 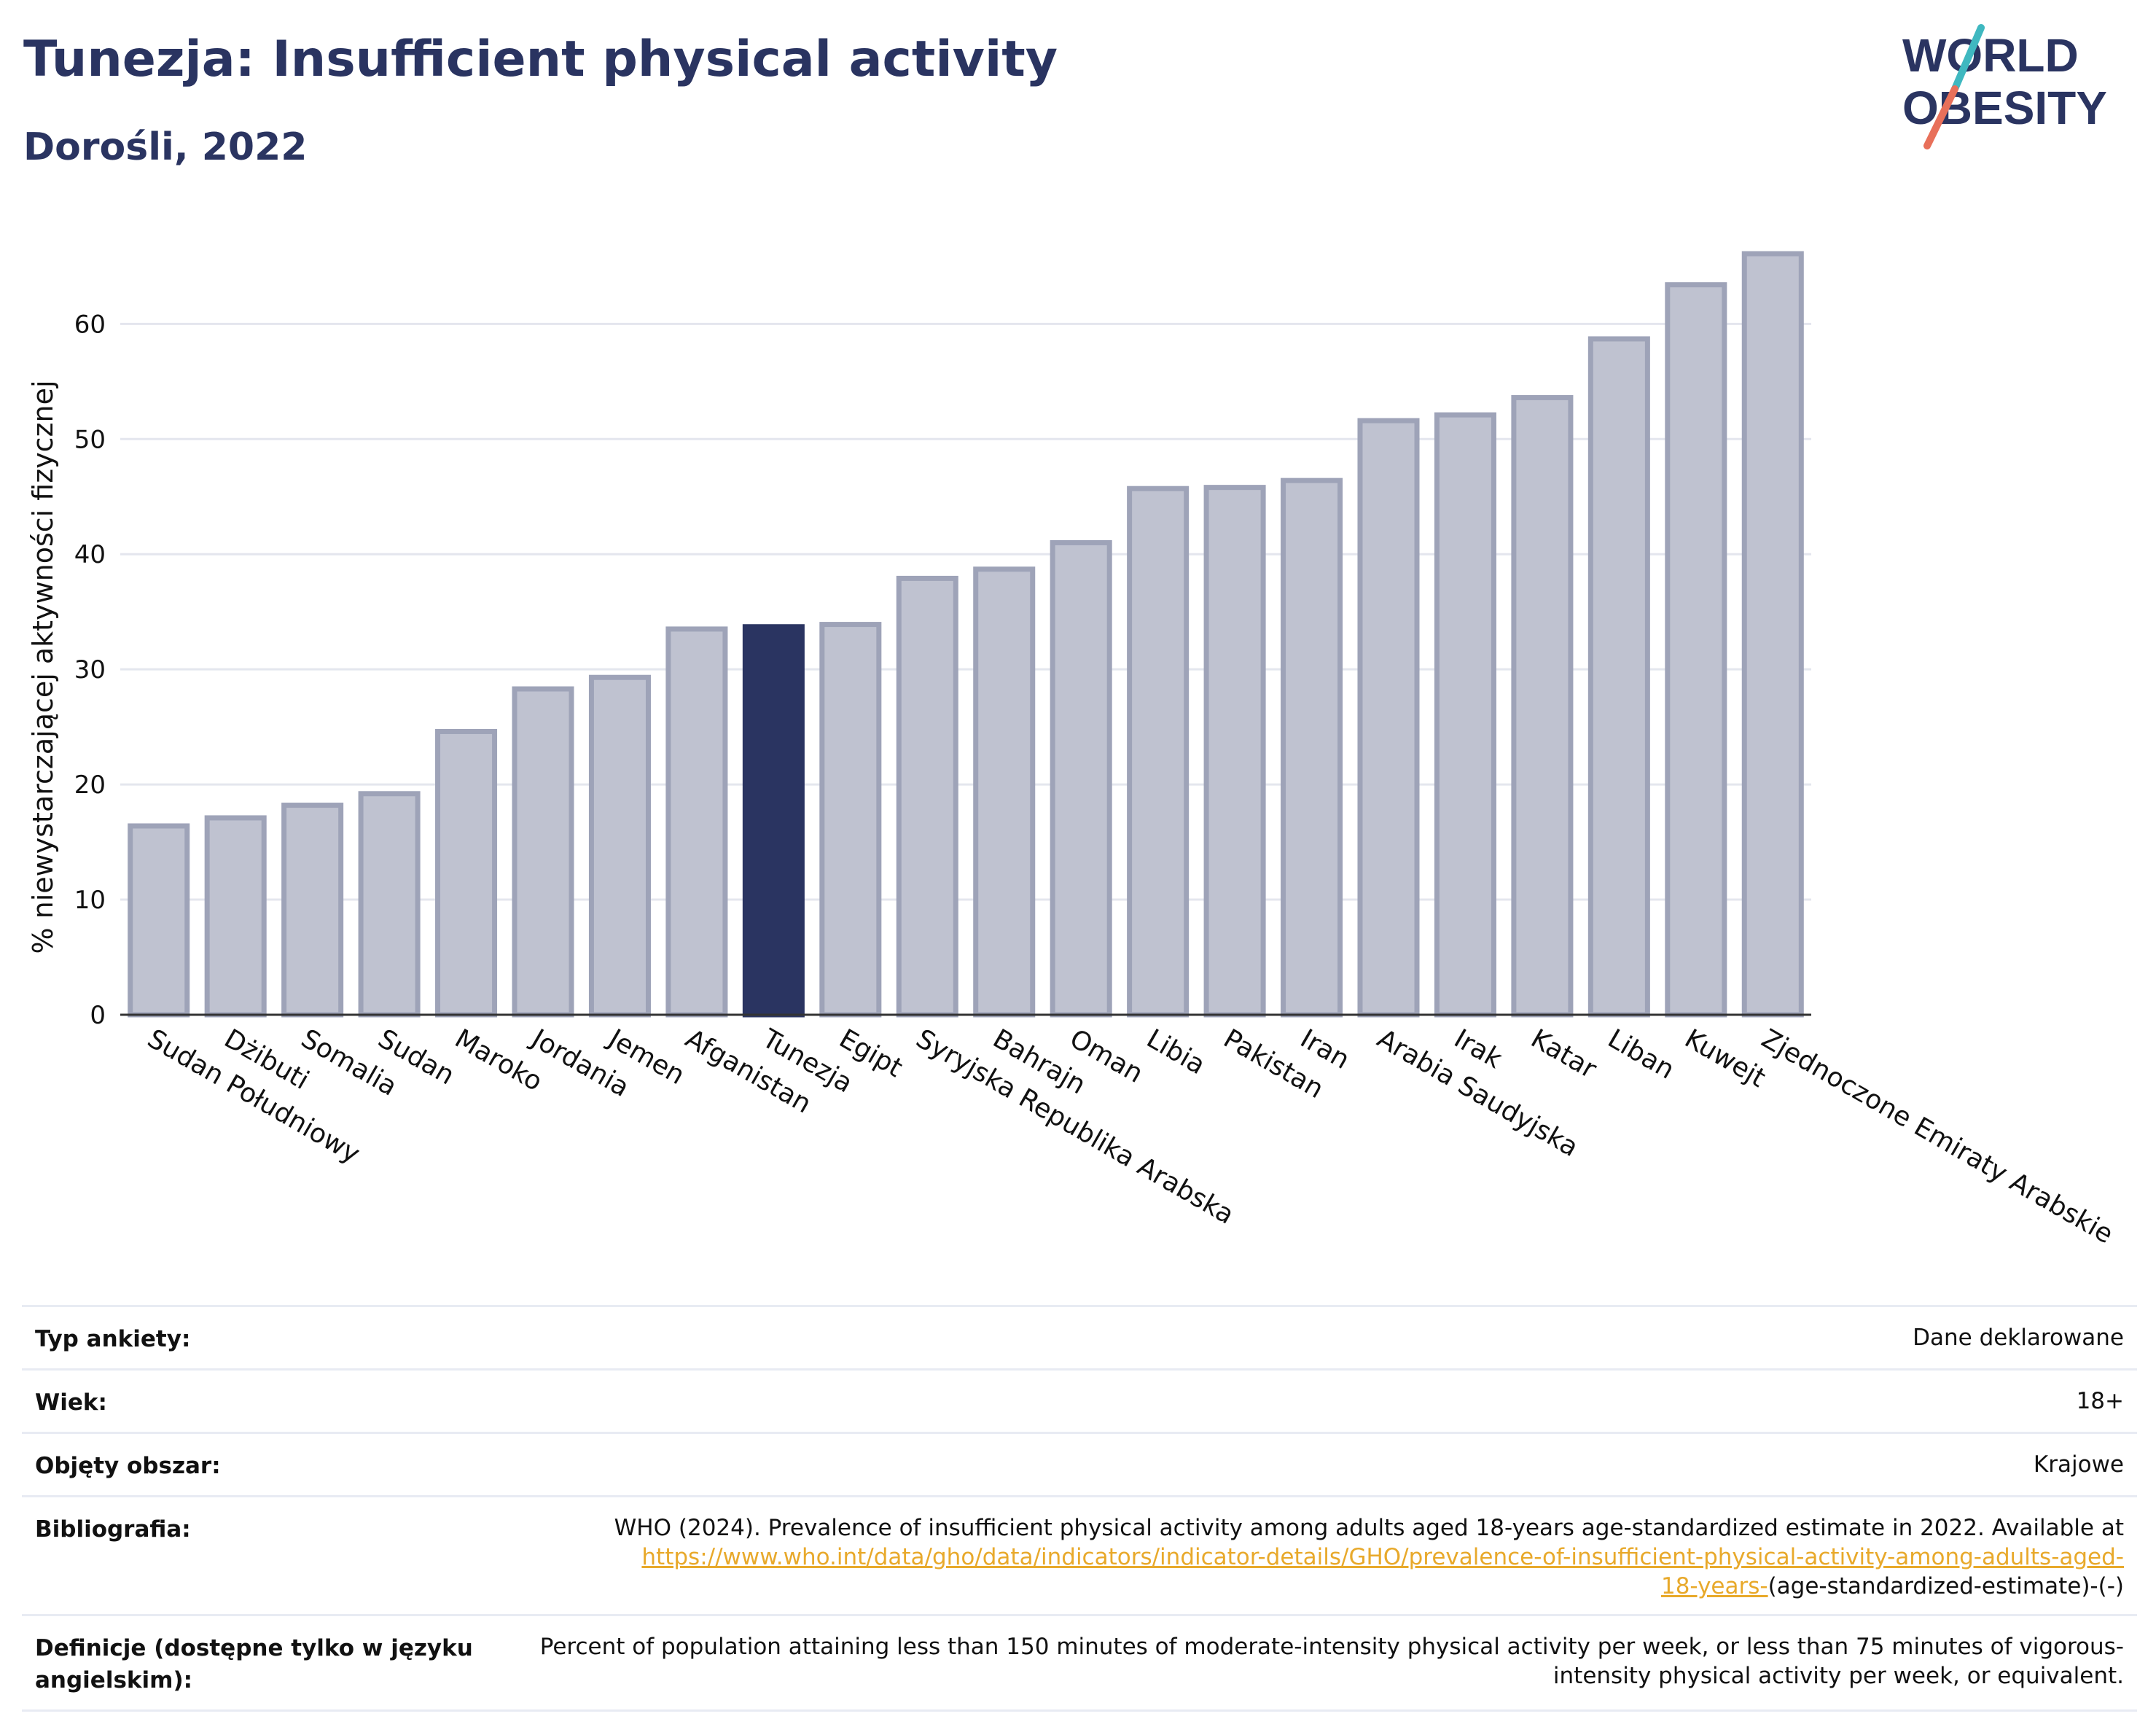 What do you see at coordinates (498, 1060) in the screenshot?
I see `x-tick-label: Maroko` at bounding box center [498, 1060].